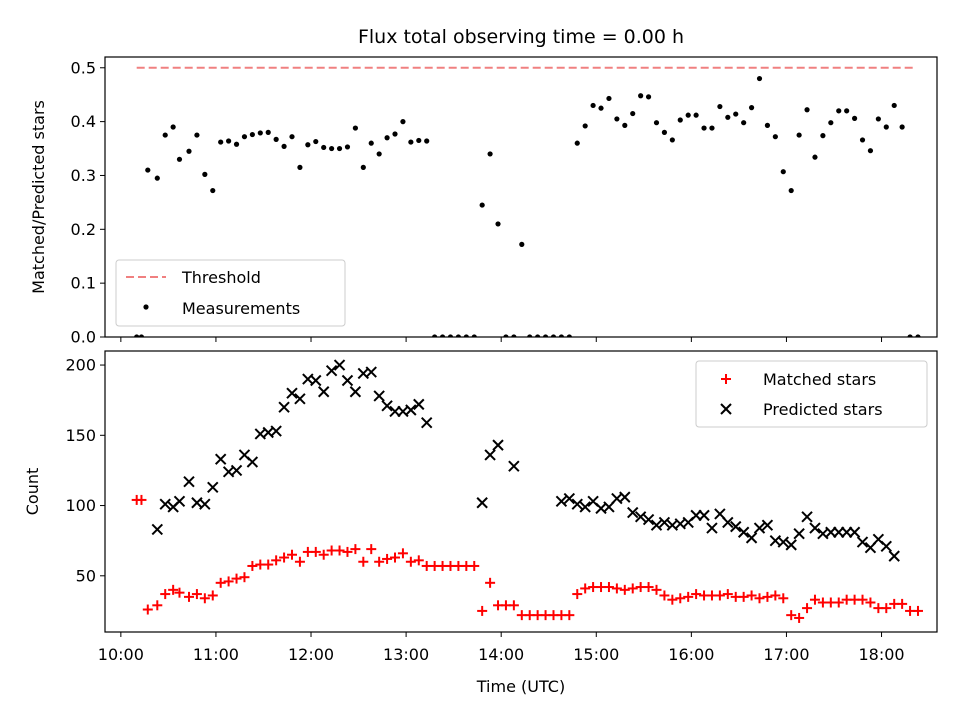 Image resolution: width=960 pixels, height=720 pixels. What do you see at coordinates (501, 654) in the screenshot?
I see `bottom-x-tick-label: 14:00` at bounding box center [501, 654].